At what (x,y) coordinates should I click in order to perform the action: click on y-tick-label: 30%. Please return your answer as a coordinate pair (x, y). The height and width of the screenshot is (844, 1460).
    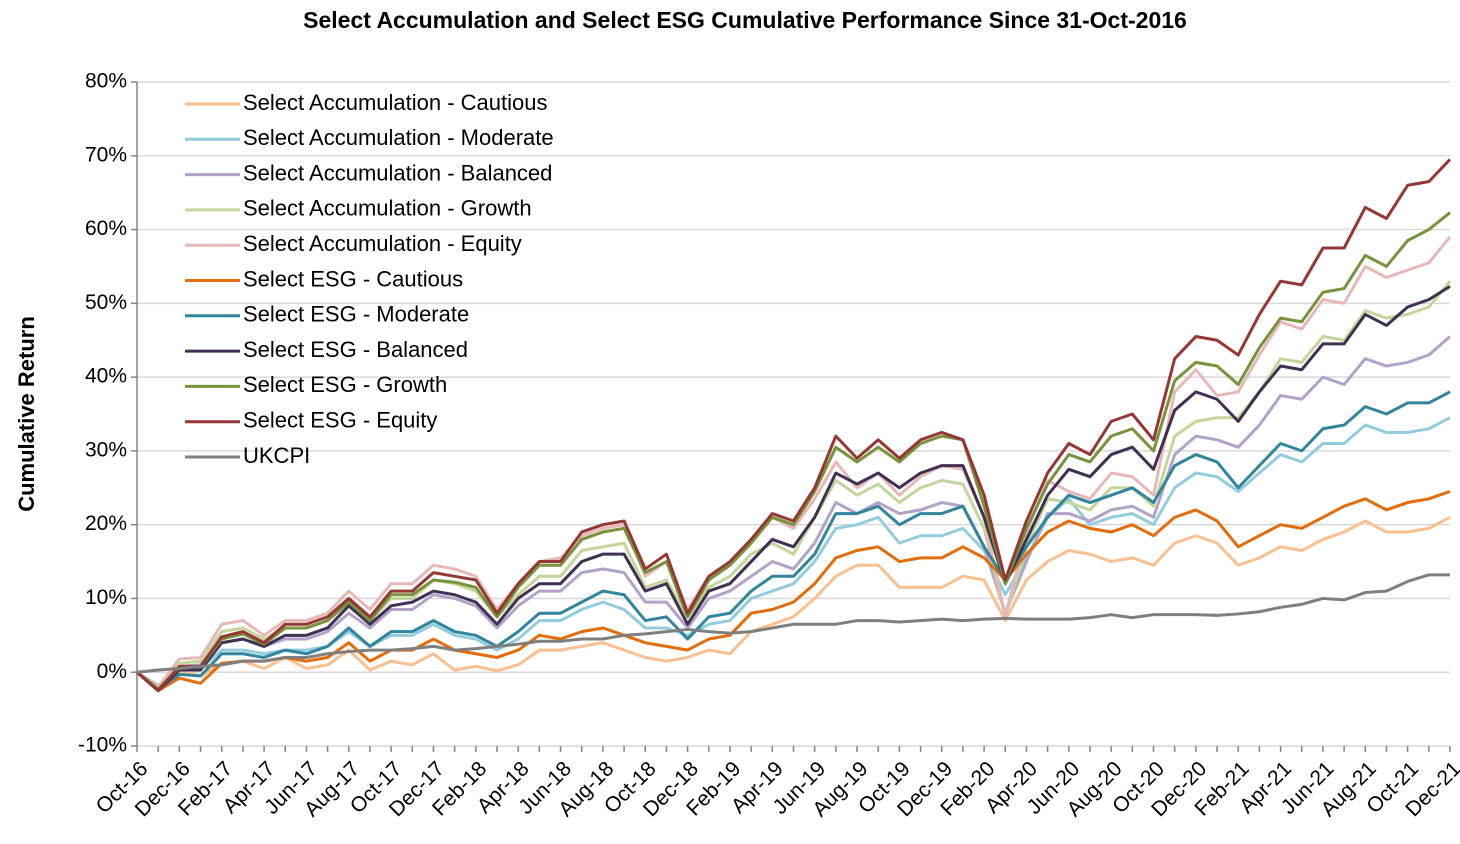
    Looking at the image, I should click on (106, 449).